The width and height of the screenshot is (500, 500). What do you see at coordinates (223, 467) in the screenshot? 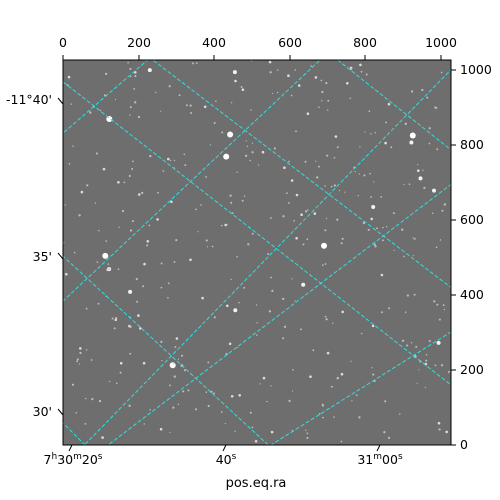
I see `bottom-axis: 7h30m20s 40s 31m00s pos.eq.ra` at bounding box center [223, 467].